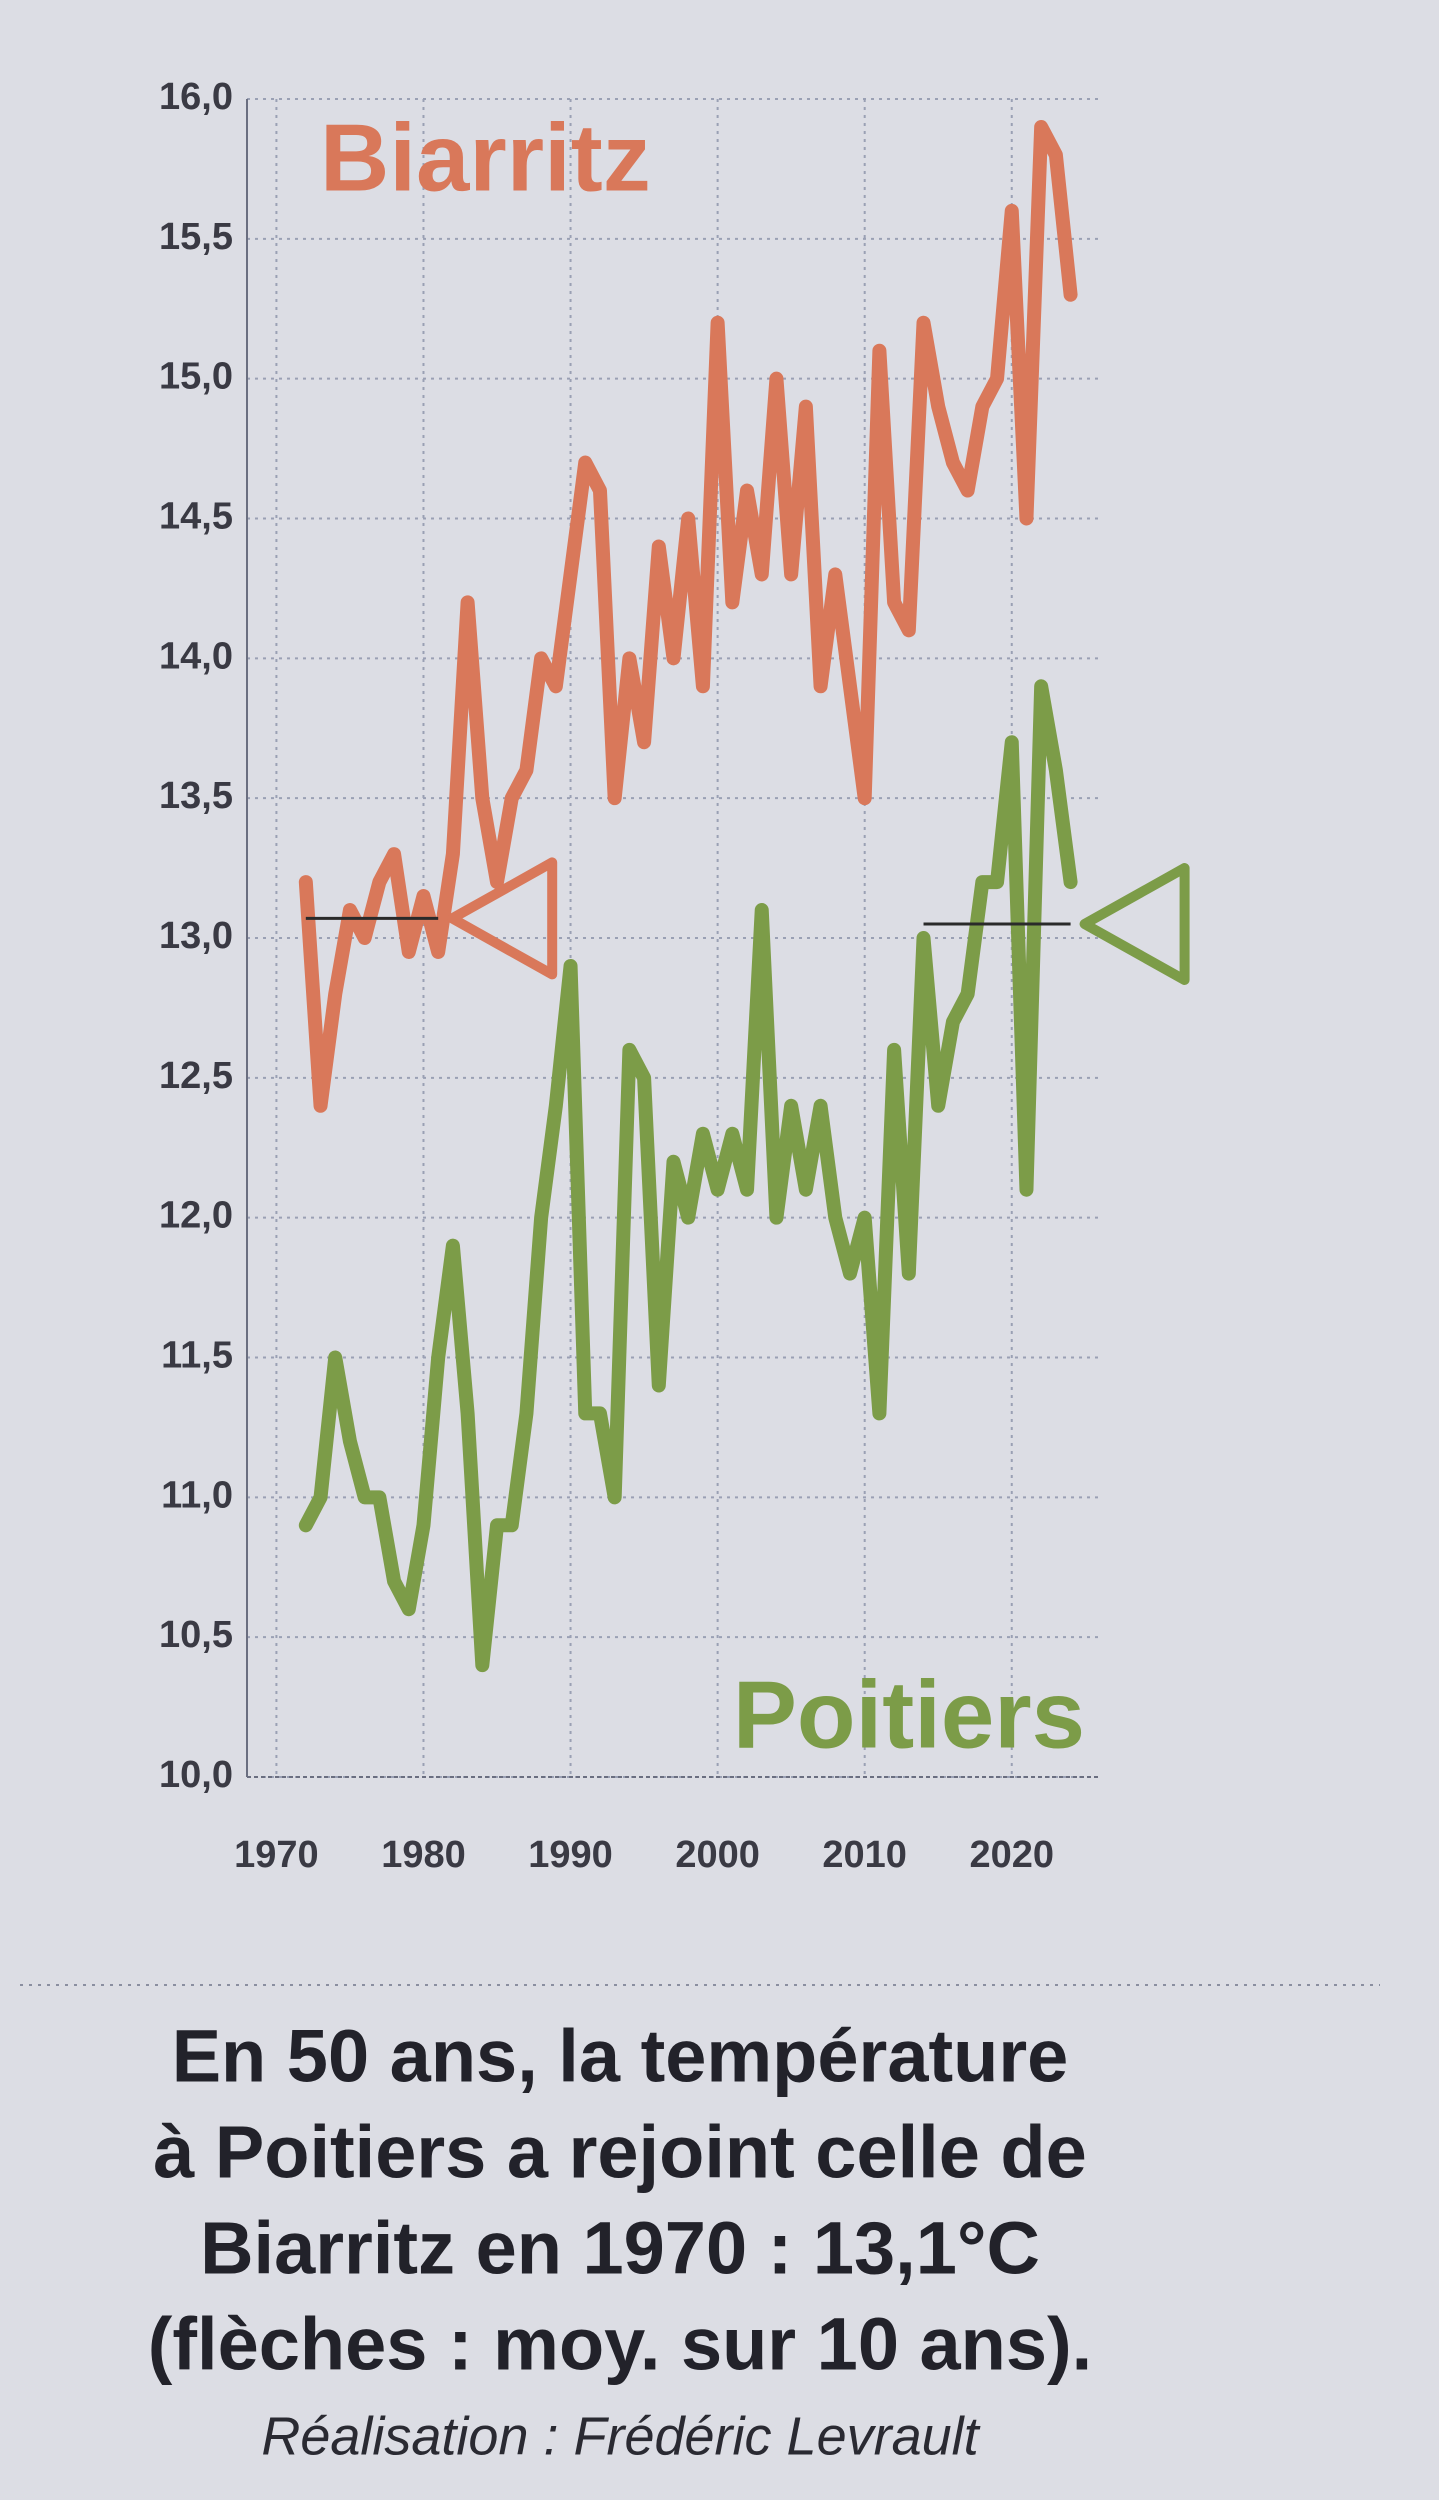  Describe the element at coordinates (197, 1356) in the screenshot. I see `y-tick-label: 11,5` at that location.